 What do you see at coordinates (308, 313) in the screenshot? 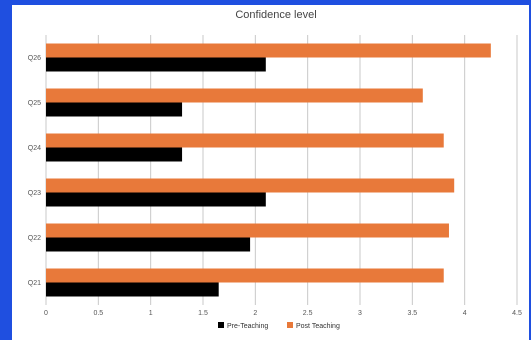
I see `x-tick-label: 2.5` at bounding box center [308, 313].